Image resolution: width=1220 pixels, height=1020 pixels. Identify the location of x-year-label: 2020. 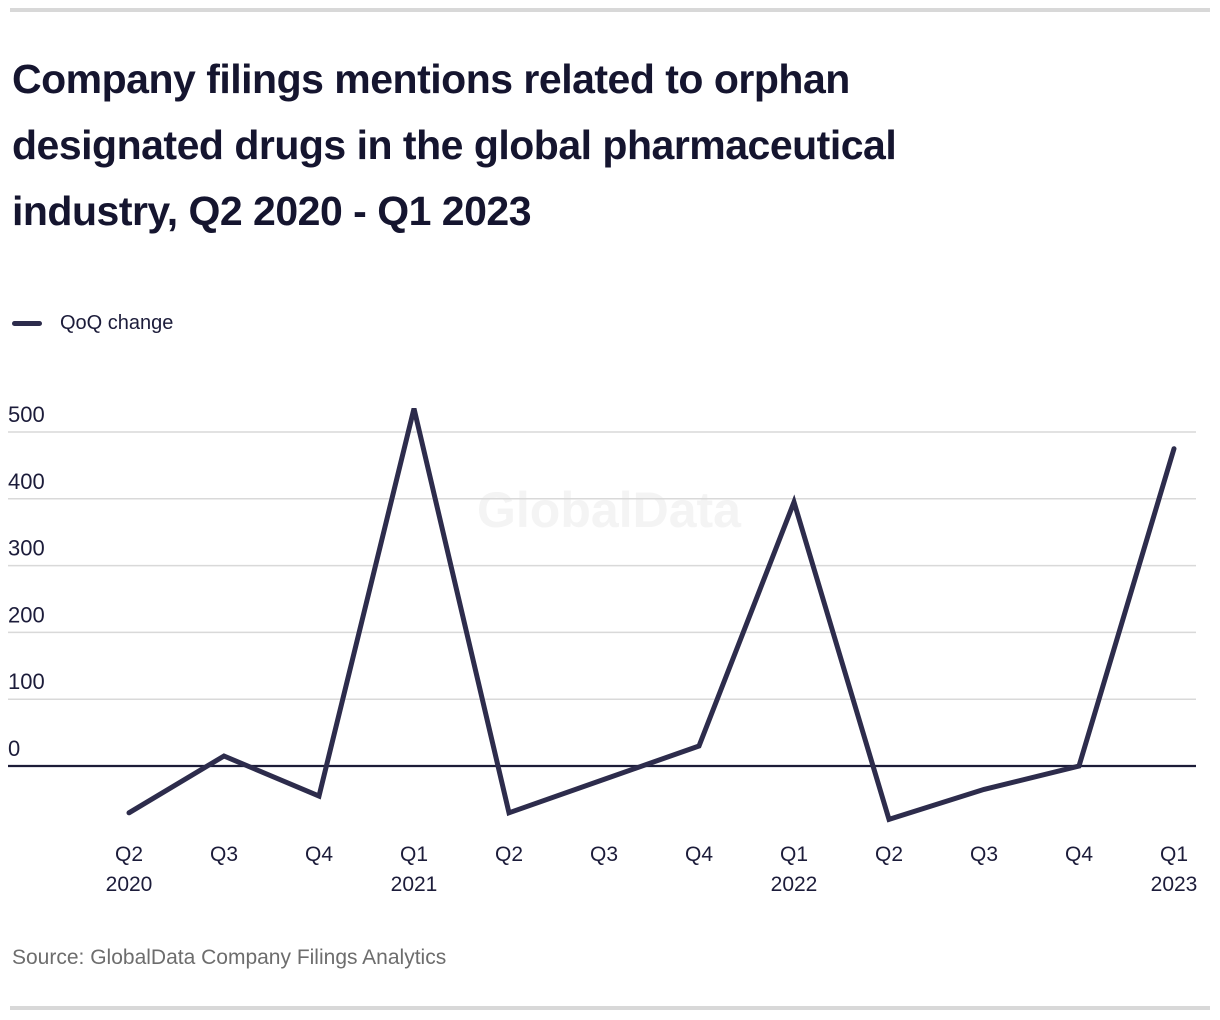
(129, 884).